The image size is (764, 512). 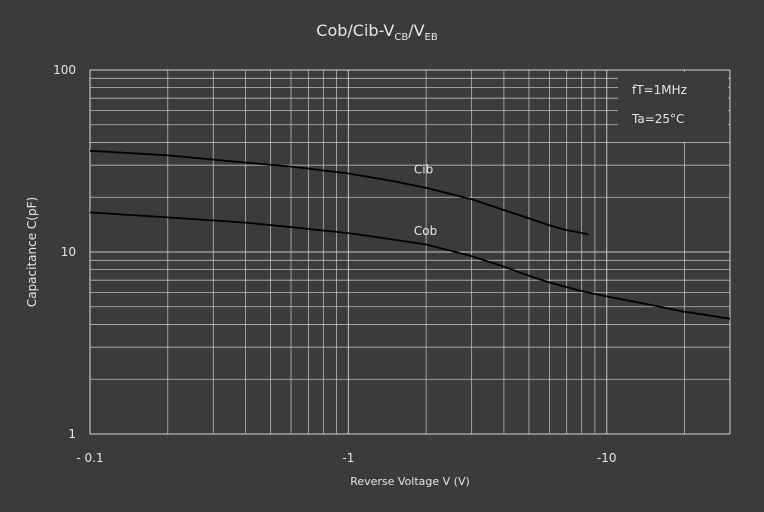 I want to click on y-tick-label: 100, so click(x=64, y=70).